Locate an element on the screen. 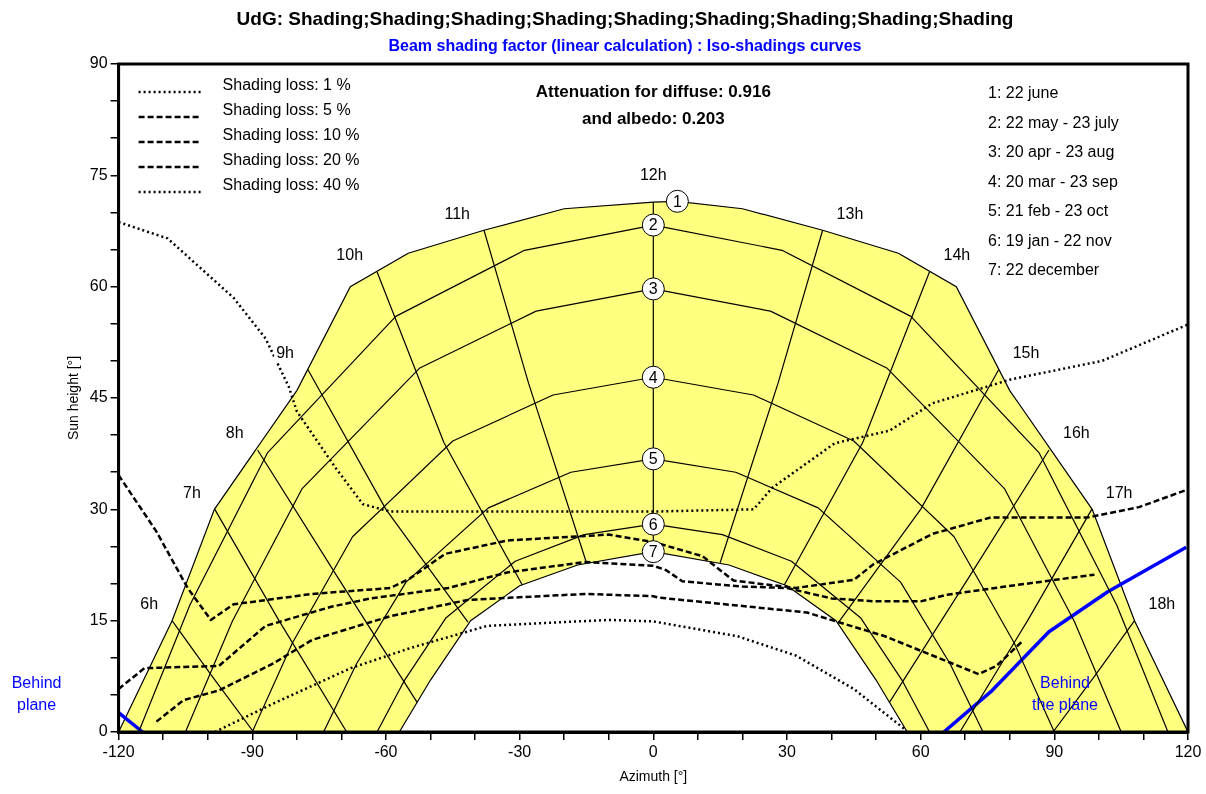 This screenshot has width=1206, height=794. chart-subtitle: Beam shading factor (linear calculation) : Iso-shadings curves is located at coordinates (625, 45).